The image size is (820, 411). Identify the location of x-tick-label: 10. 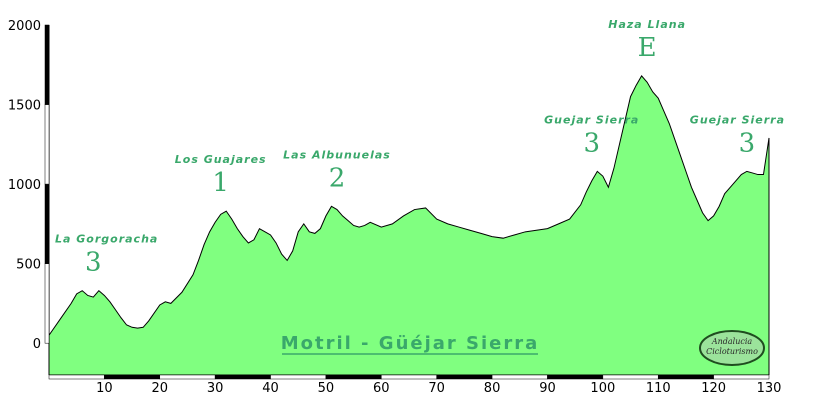
(104, 388).